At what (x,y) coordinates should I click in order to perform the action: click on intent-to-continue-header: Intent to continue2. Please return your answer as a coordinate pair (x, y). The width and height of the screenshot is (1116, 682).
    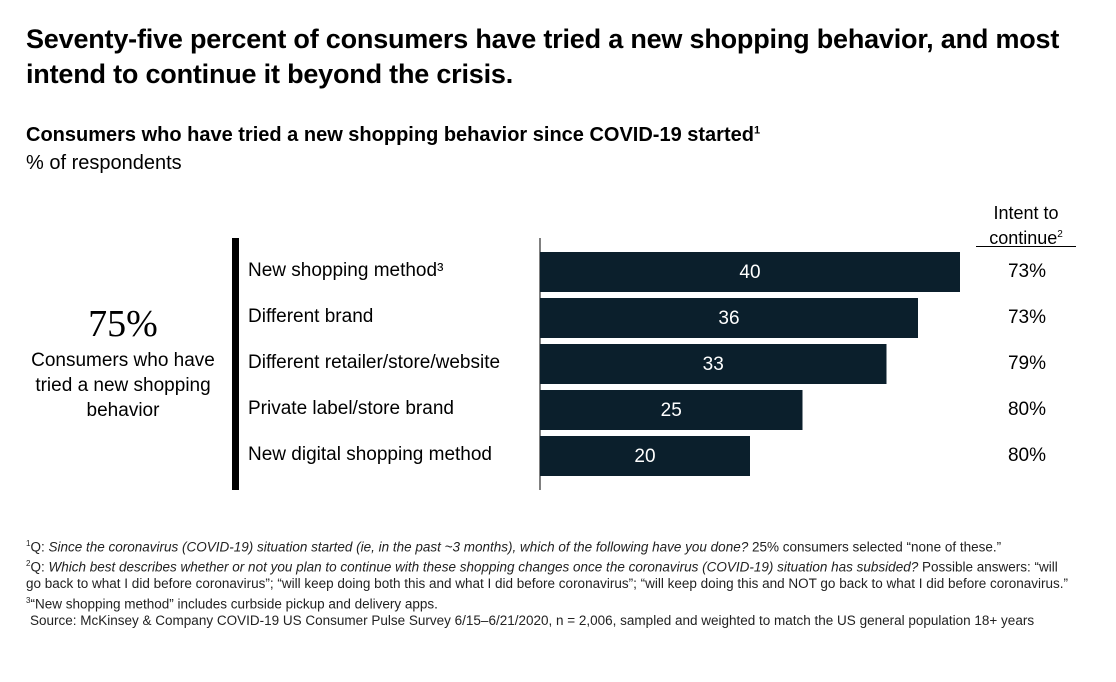
    Looking at the image, I should click on (1026, 226).